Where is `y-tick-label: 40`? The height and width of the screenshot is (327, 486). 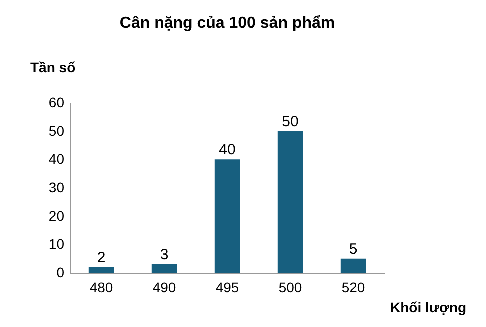
y-tick-label: 40 is located at coordinates (56, 159).